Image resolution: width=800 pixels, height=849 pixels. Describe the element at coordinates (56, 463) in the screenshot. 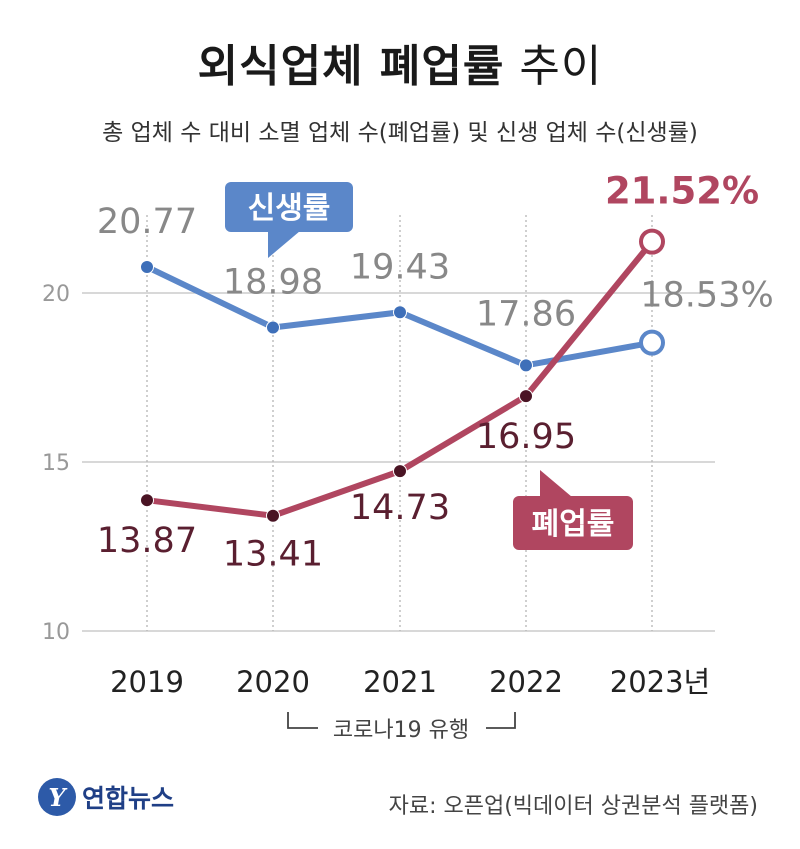

I see `y-tick-label: 15` at that location.